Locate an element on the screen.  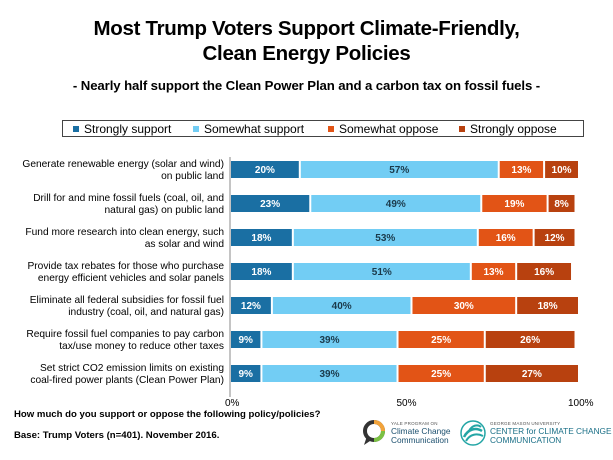
bar-data-label: 12% is located at coordinates (251, 306).